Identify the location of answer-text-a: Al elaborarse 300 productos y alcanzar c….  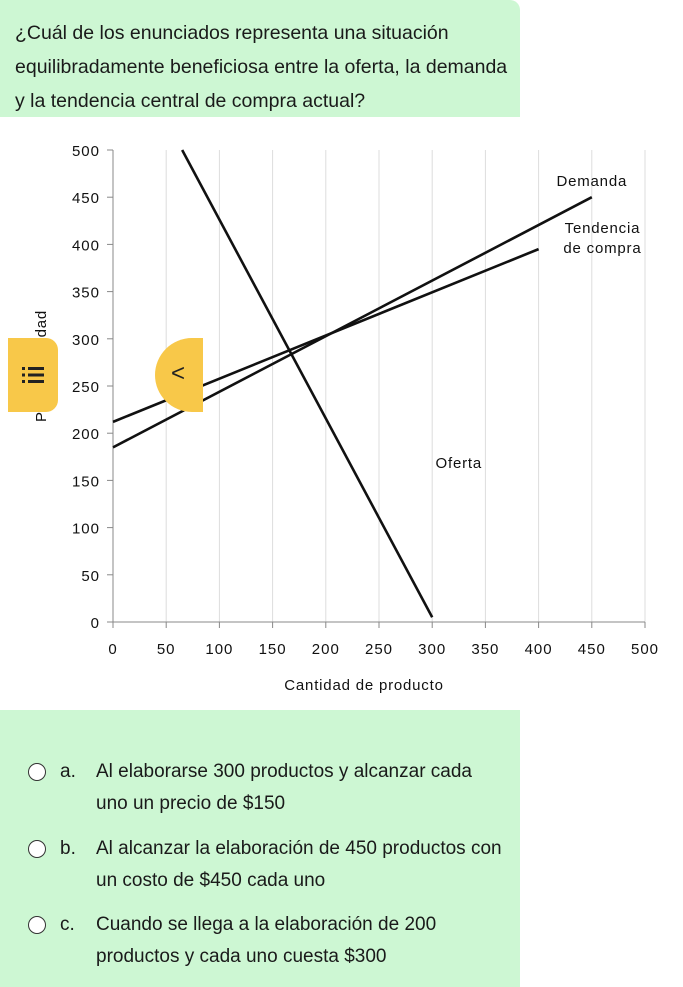
(284, 787).